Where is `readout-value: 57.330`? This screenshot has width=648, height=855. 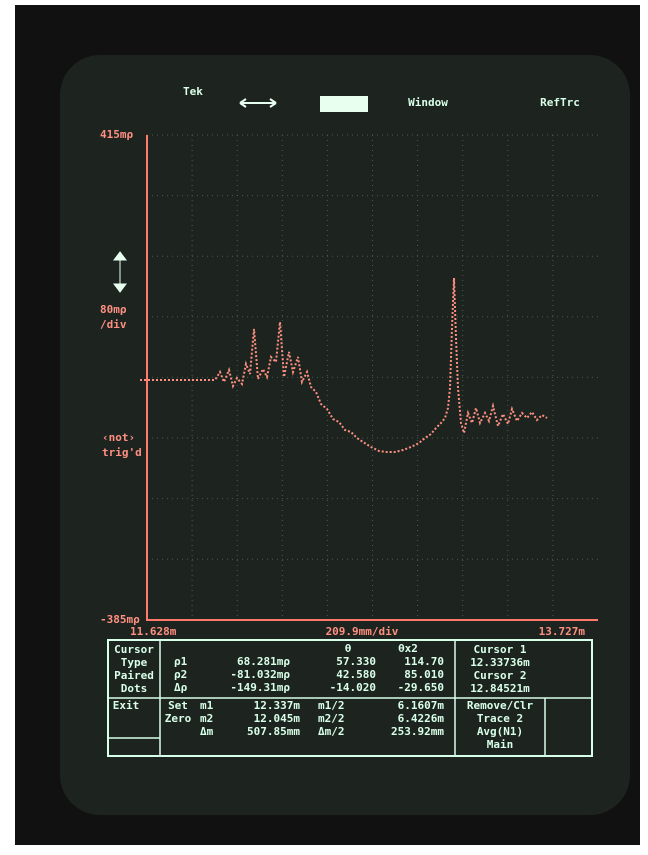 readout-value: 57.330 is located at coordinates (356, 661).